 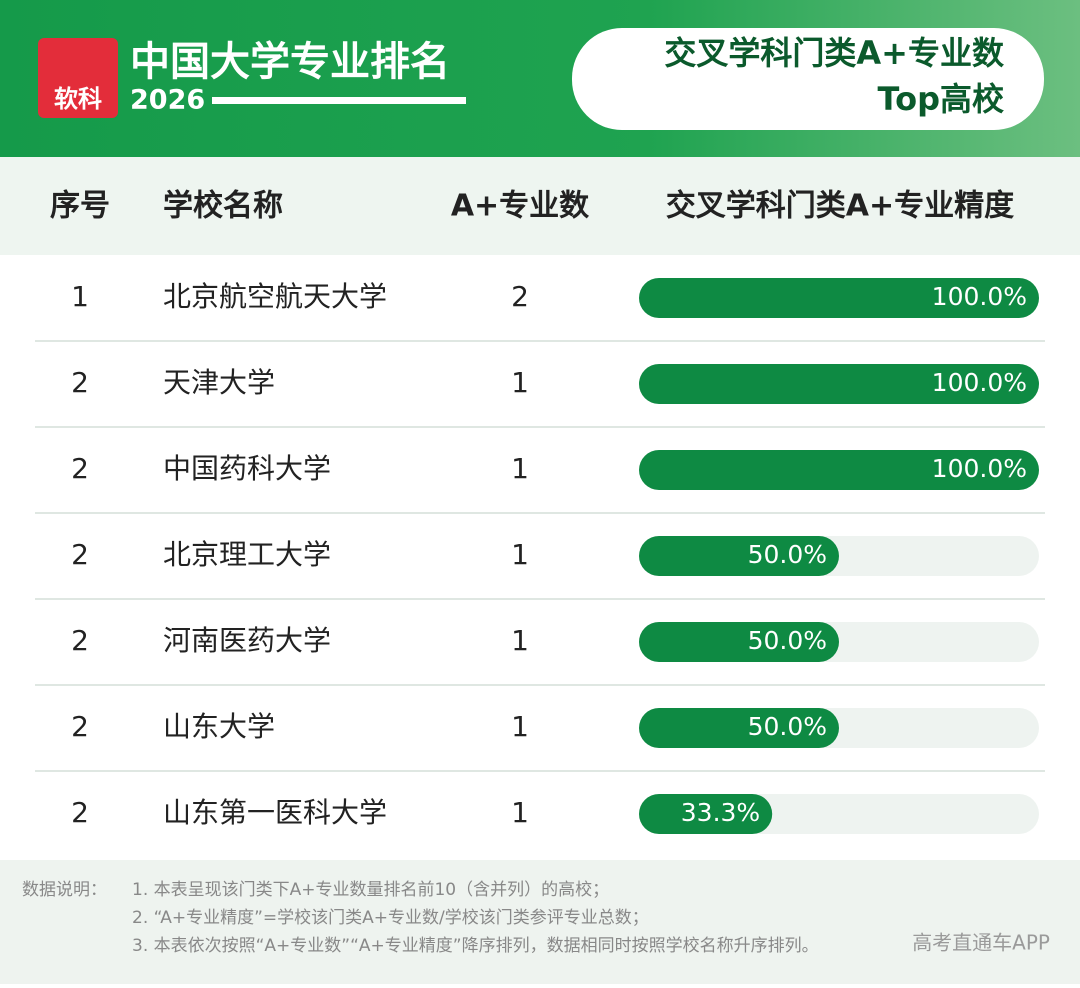 I want to click on note: 2. “A+专业精度”=学校该门类A+专业数/学校该门类参评专业总数；, so click(x=390, y=918).